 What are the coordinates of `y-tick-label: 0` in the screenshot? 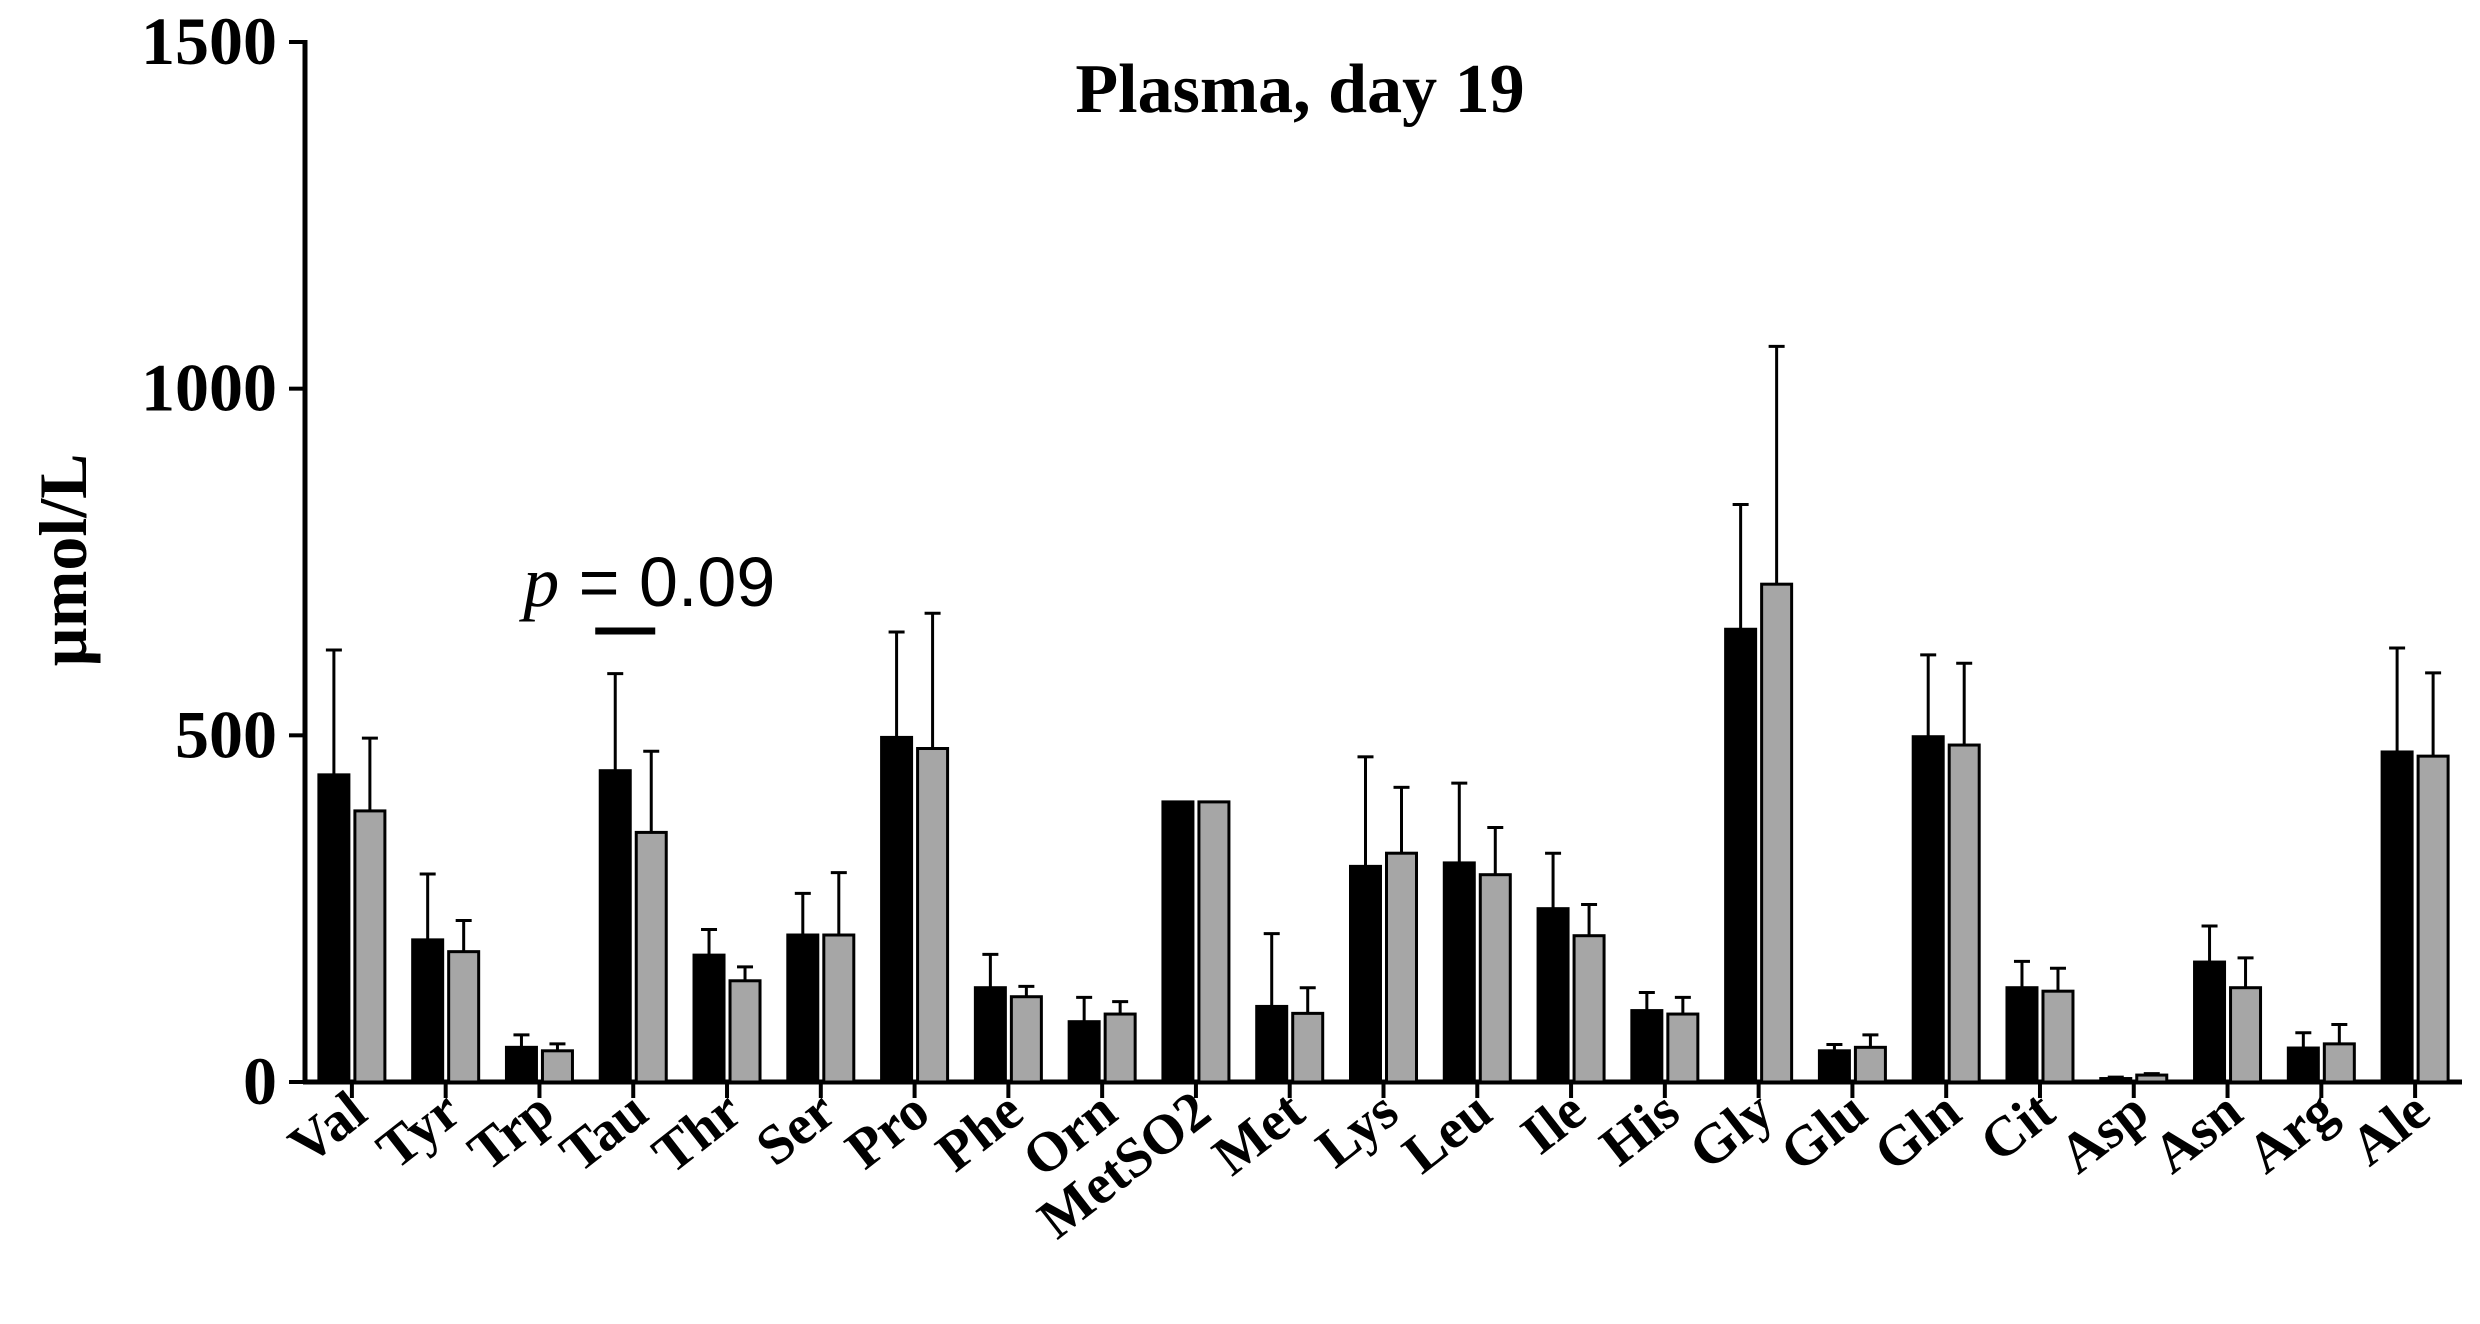 It's located at (260, 1081).